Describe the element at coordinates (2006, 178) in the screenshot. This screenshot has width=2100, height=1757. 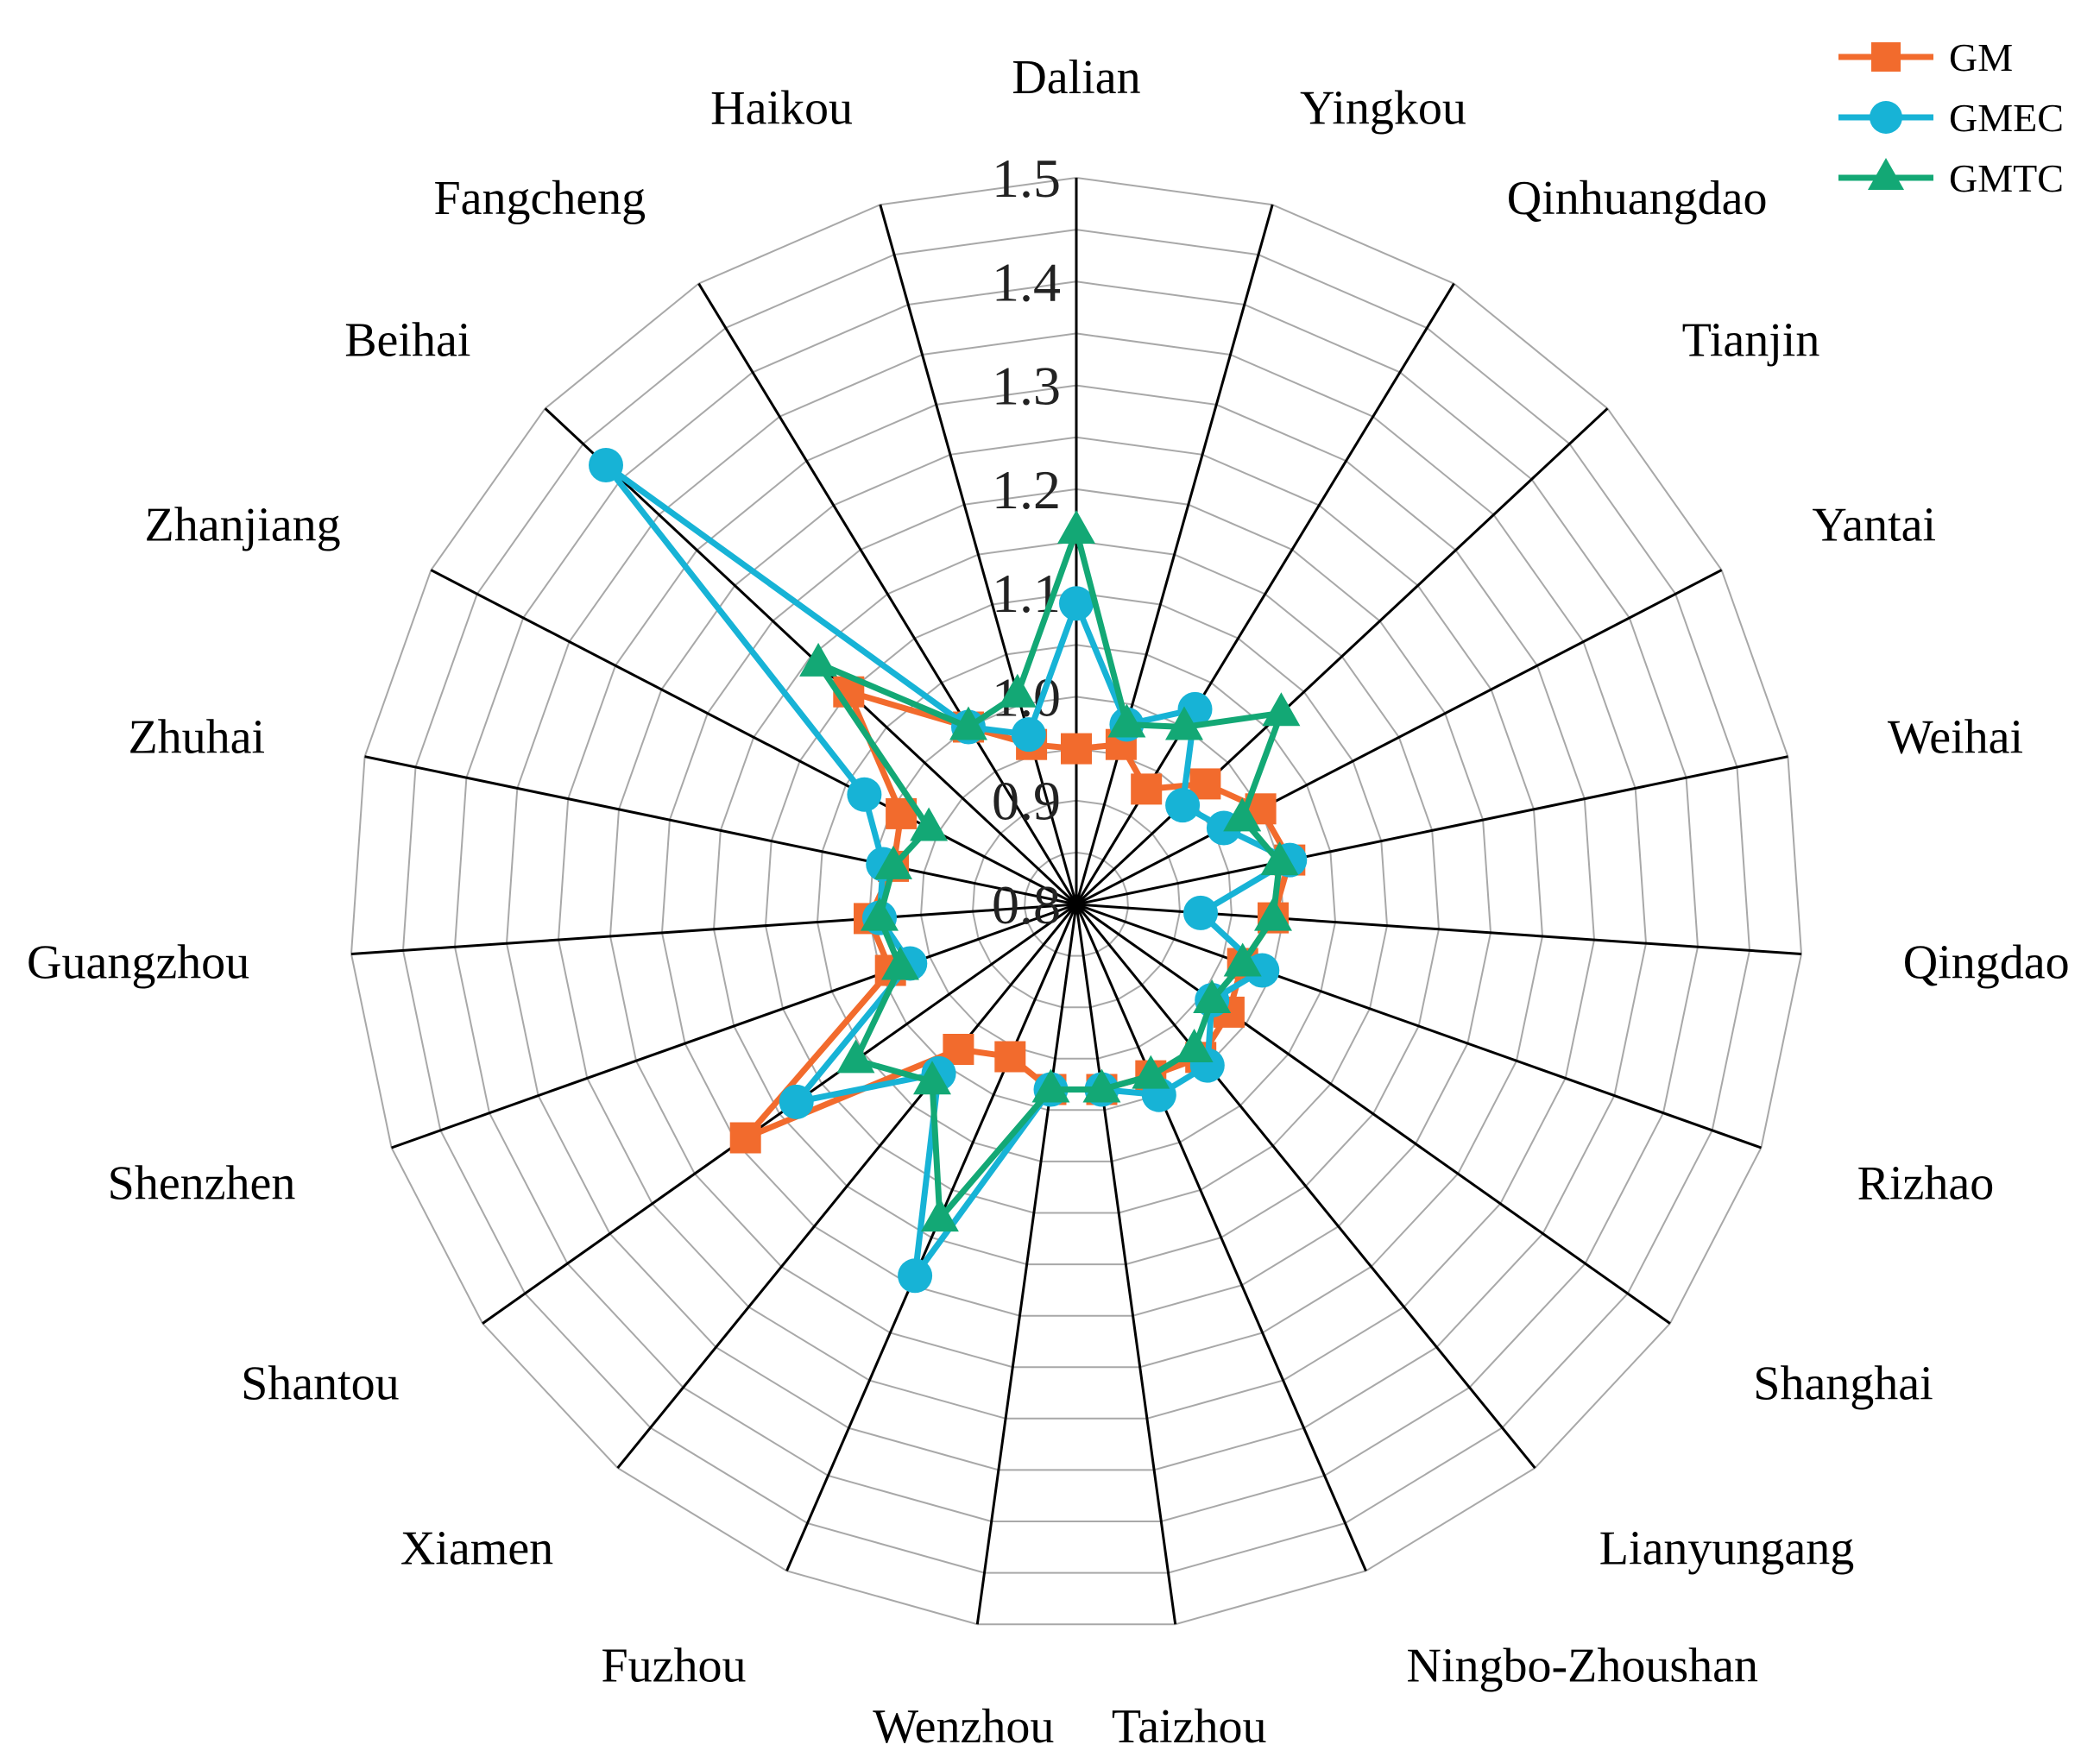
I see `legend-label: GMTC` at that location.